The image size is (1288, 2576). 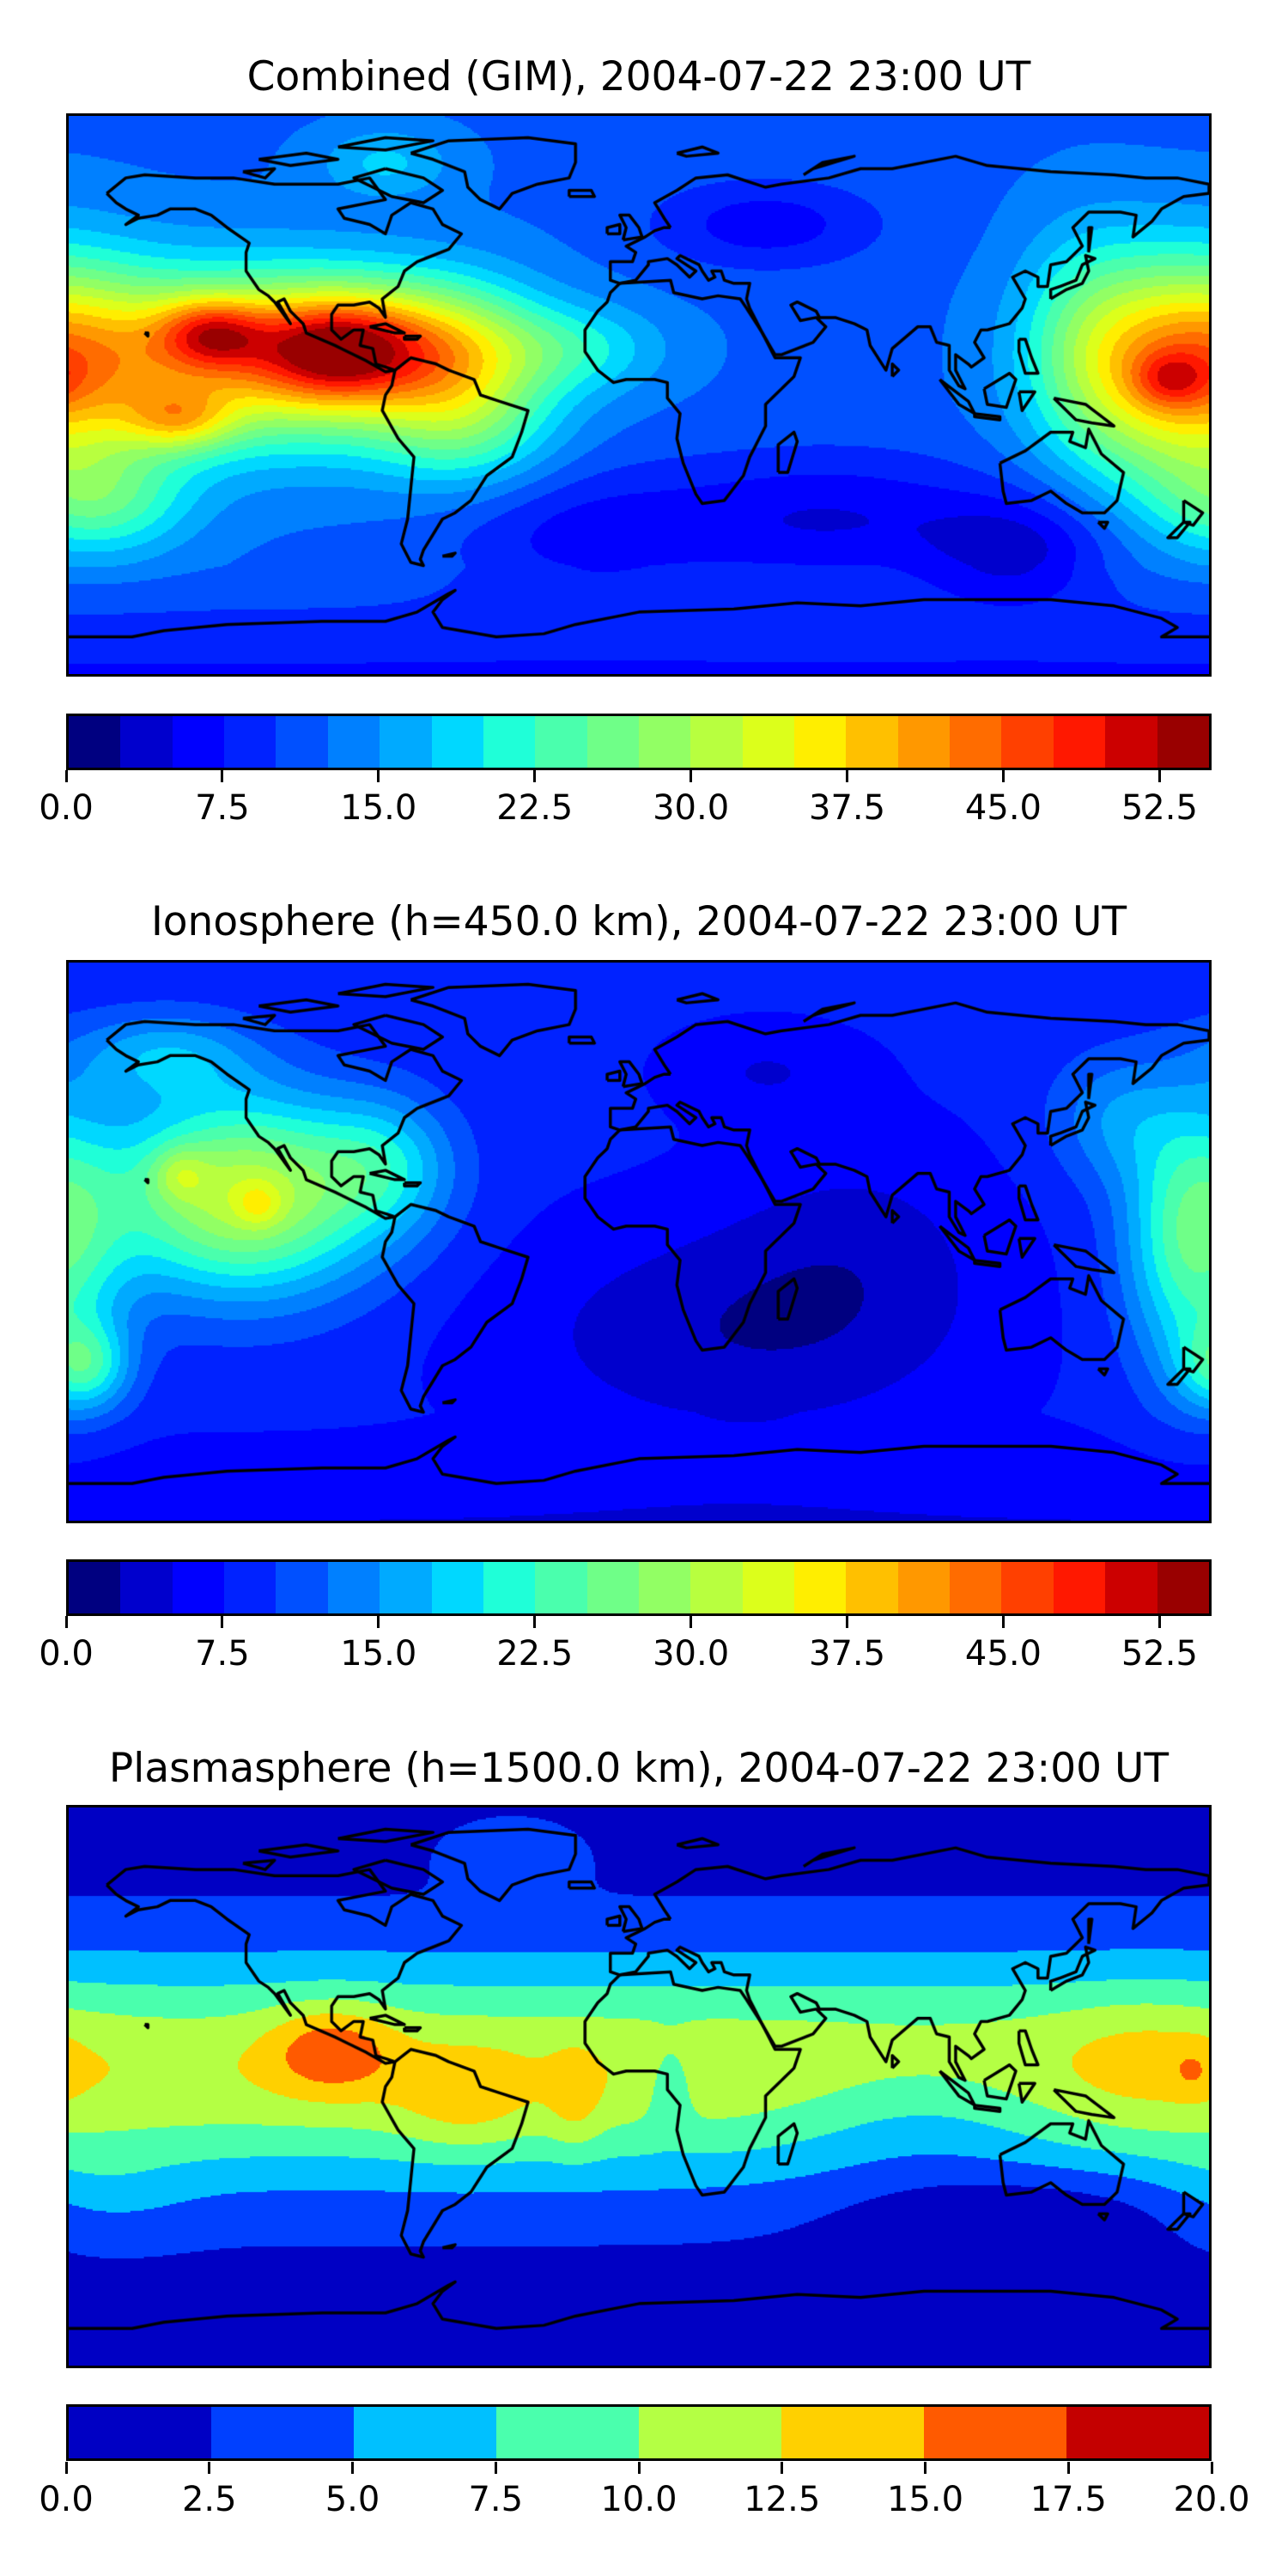 I want to click on colorbar-plasmasphere, so click(x=639, y=2433).